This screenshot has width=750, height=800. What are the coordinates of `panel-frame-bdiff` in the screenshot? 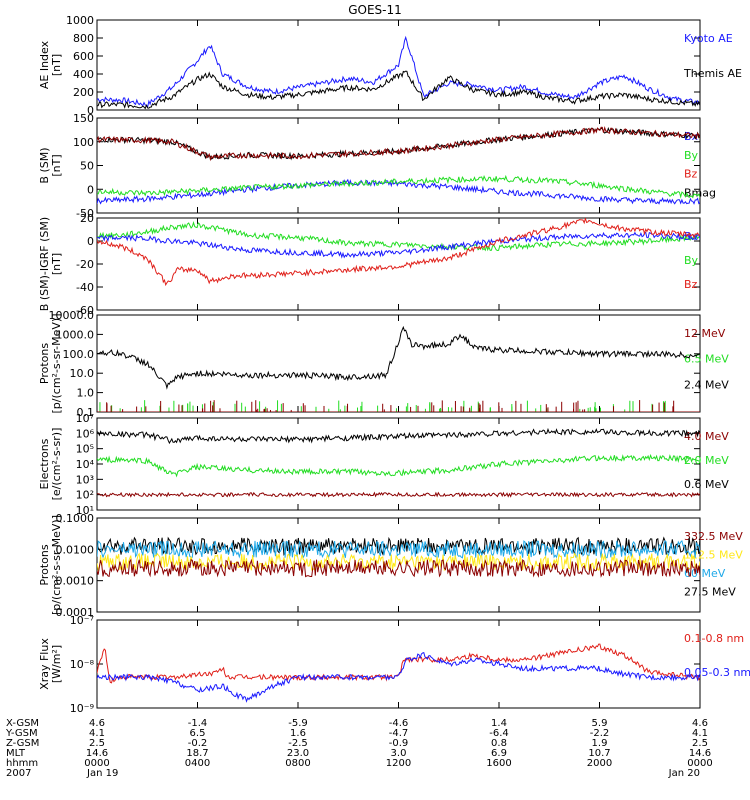 It's located at (398, 264).